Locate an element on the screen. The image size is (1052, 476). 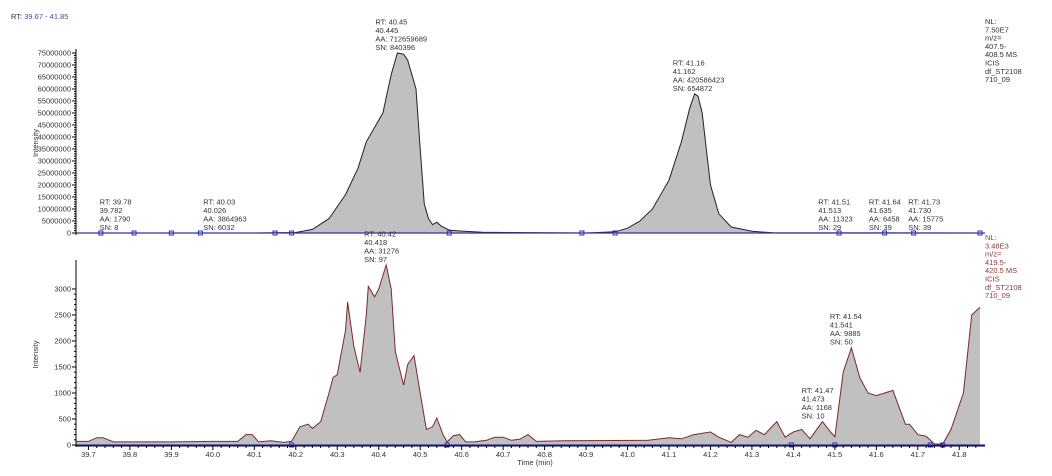
peak-label-aa: AA: 712659689 is located at coordinates (401, 39).